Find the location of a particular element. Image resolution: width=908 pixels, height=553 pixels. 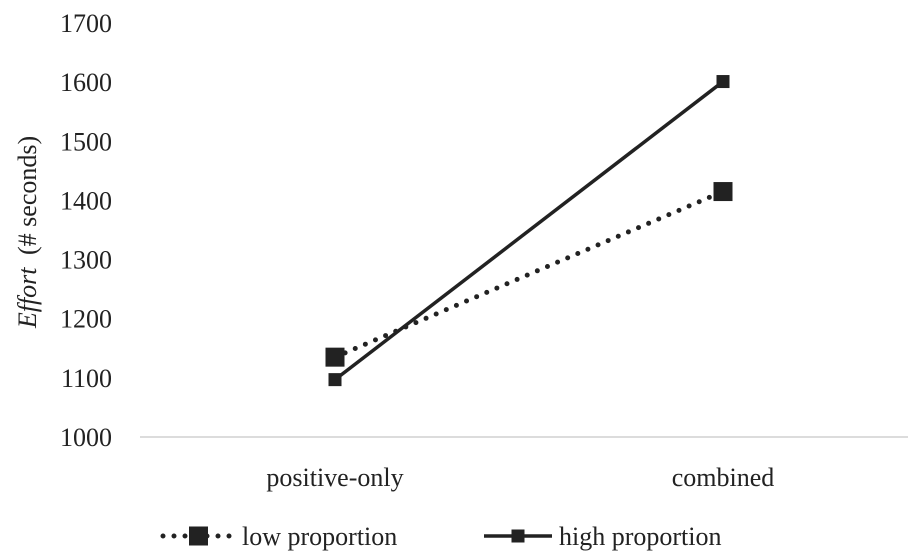

y-tick-label: 1500 is located at coordinates (86, 141).